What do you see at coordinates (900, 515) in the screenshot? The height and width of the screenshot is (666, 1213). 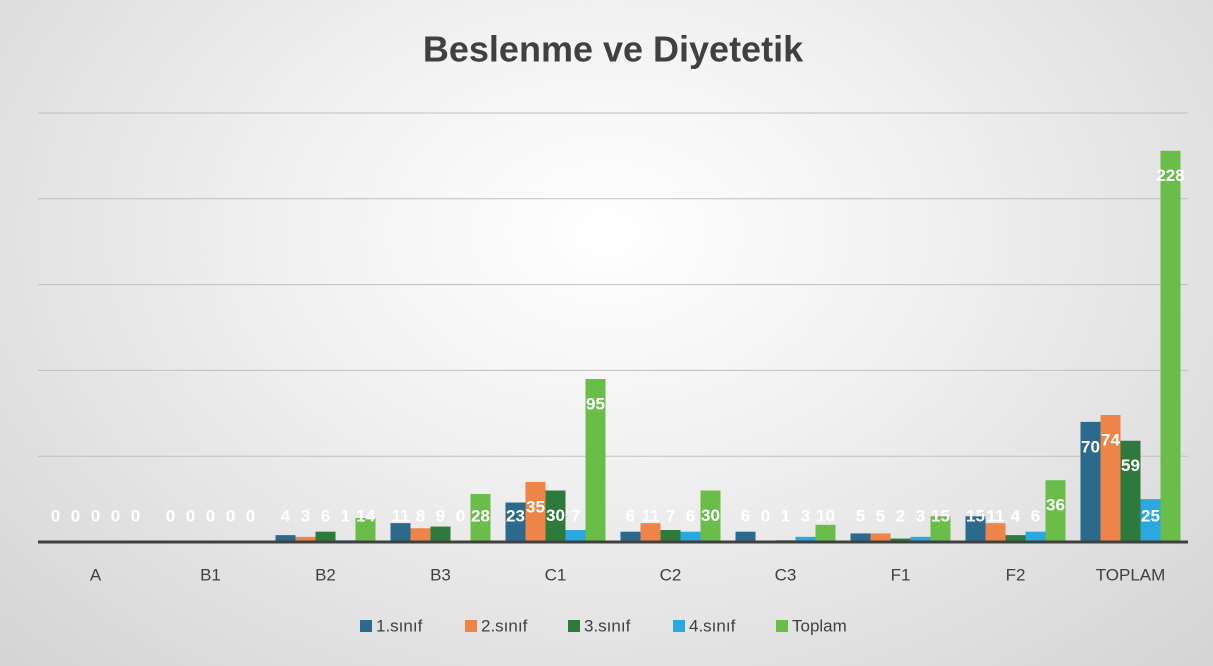 I see `data-label: 2` at bounding box center [900, 515].